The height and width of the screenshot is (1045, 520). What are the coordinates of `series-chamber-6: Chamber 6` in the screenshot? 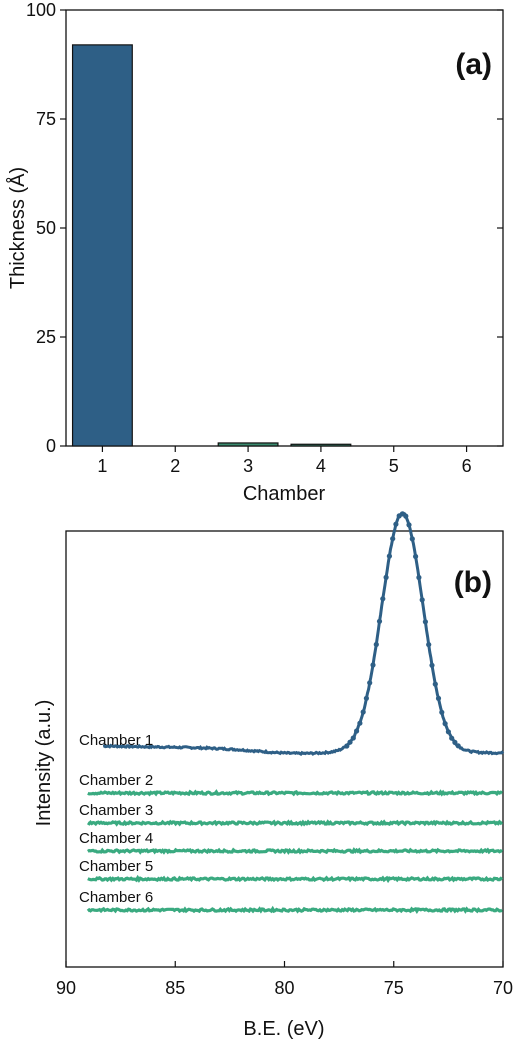 It's located at (291, 901).